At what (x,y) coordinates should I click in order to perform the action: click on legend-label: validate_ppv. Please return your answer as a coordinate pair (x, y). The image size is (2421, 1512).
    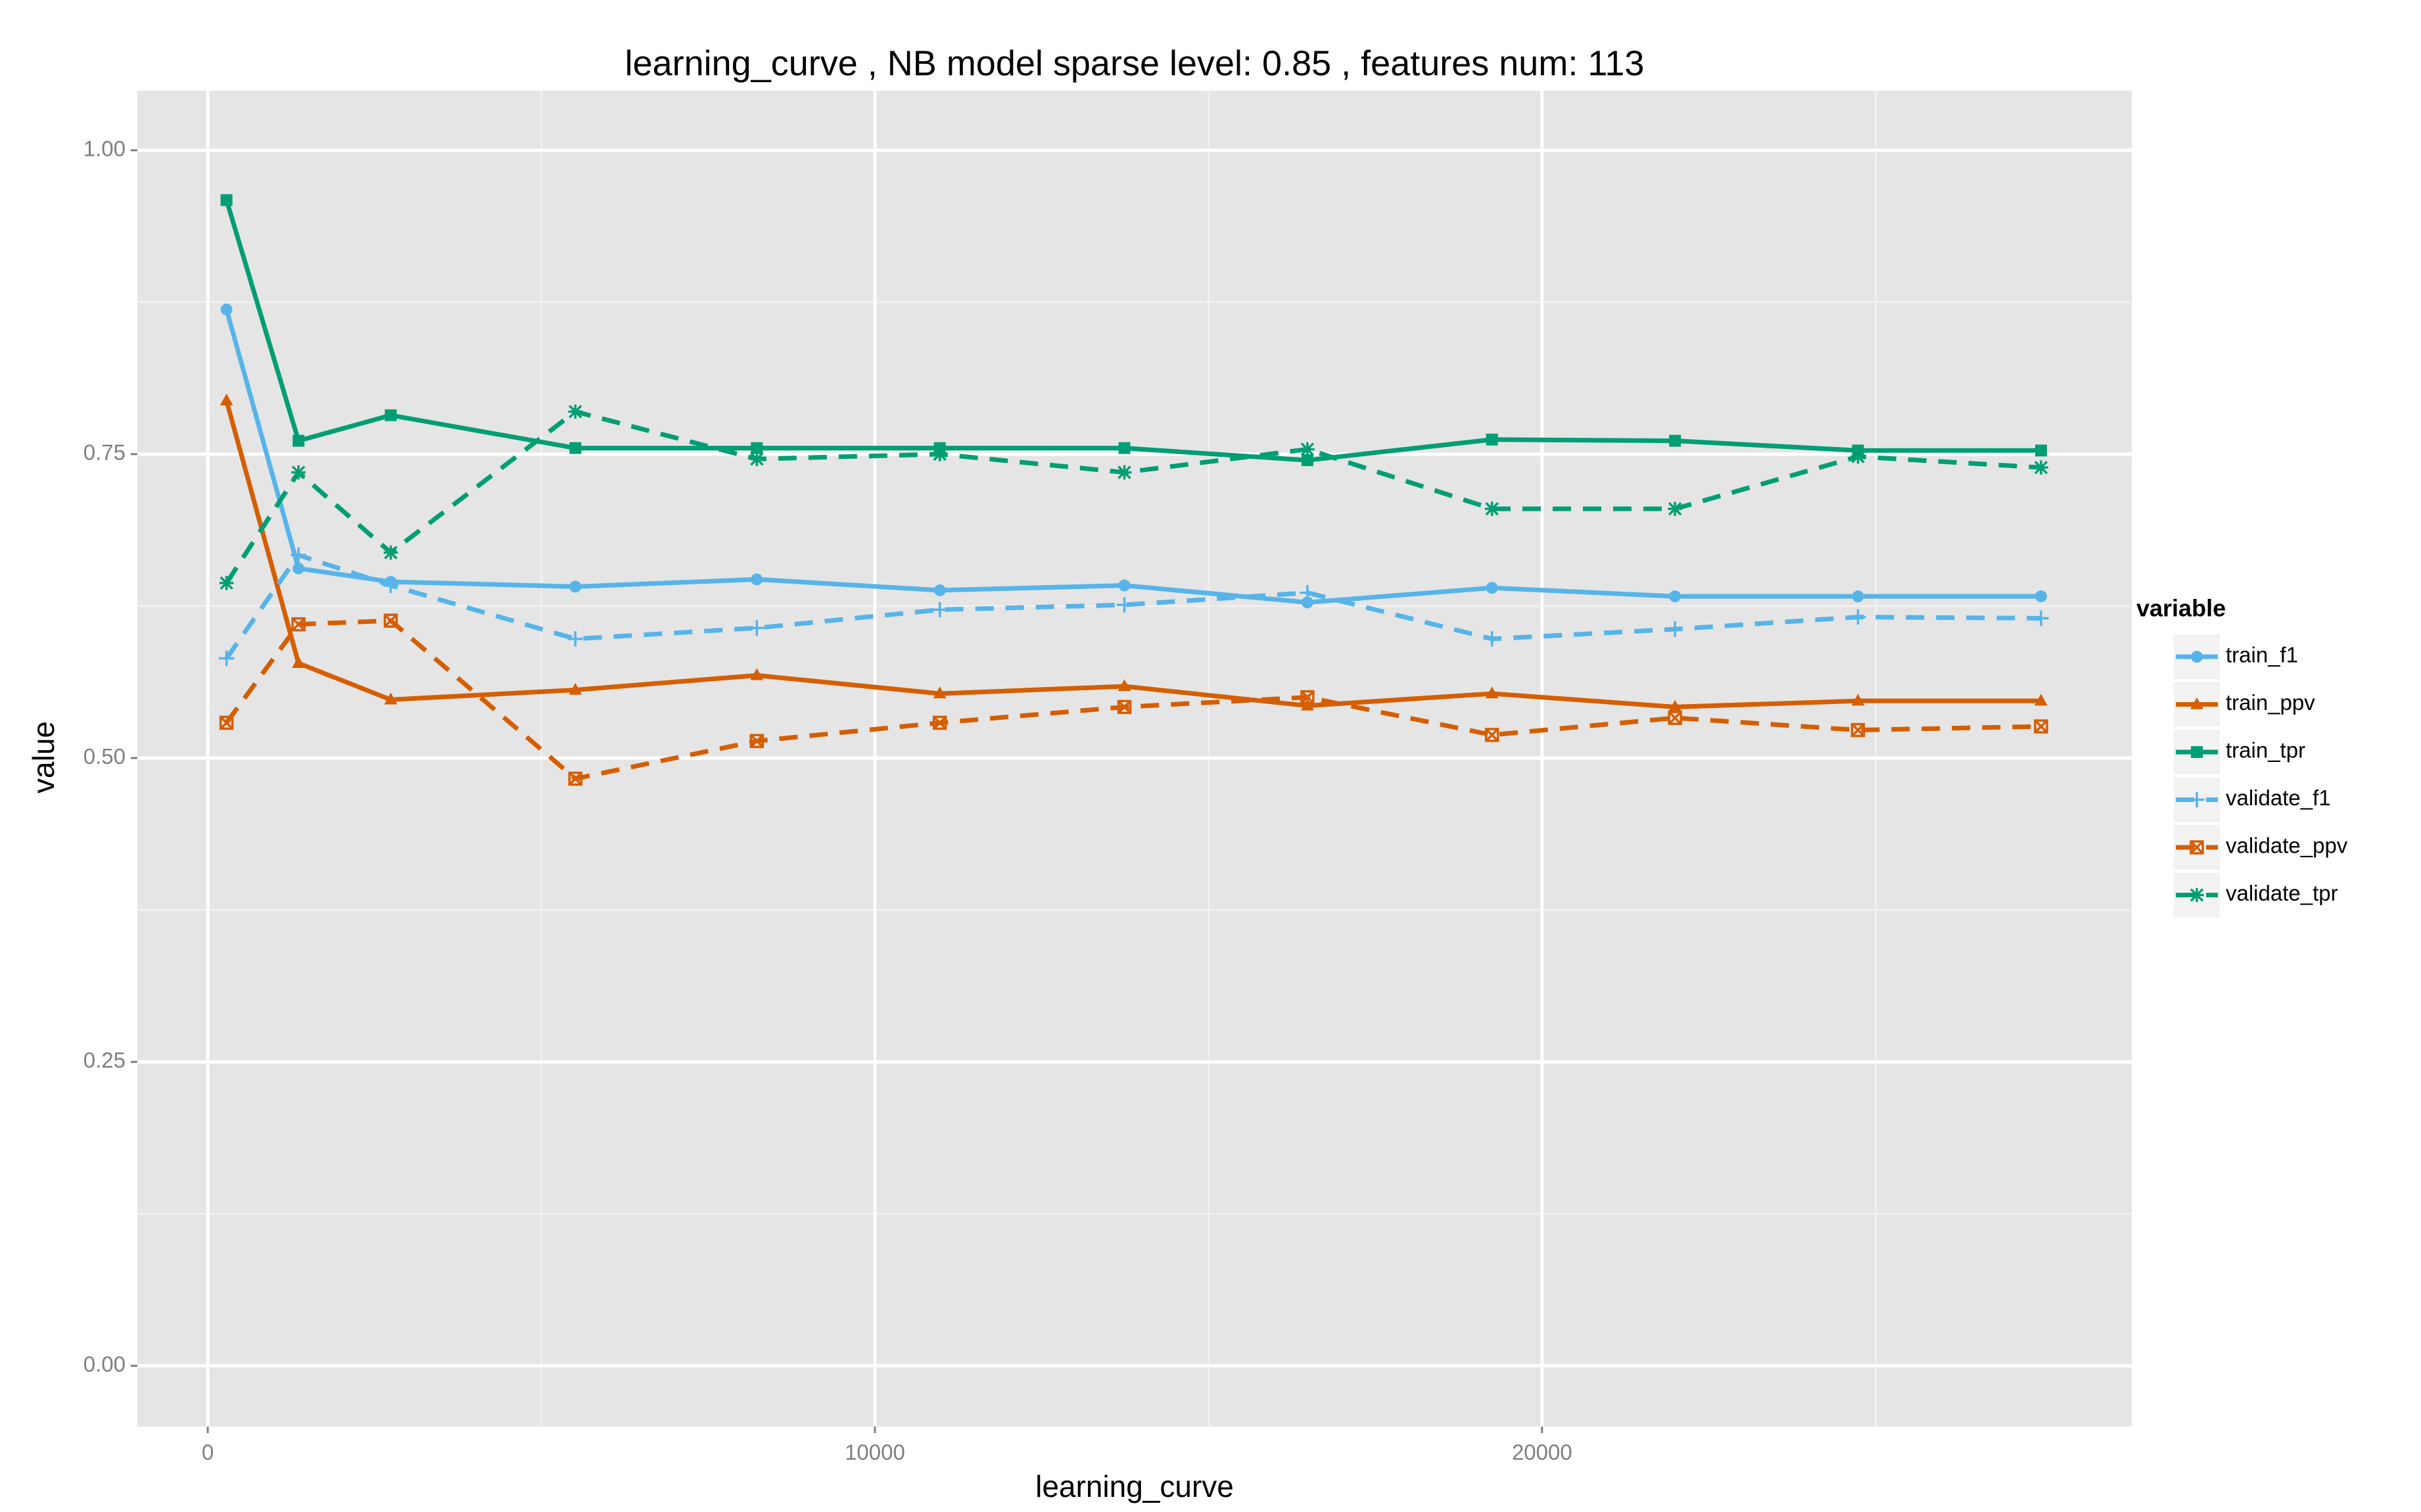
    Looking at the image, I should click on (2287, 846).